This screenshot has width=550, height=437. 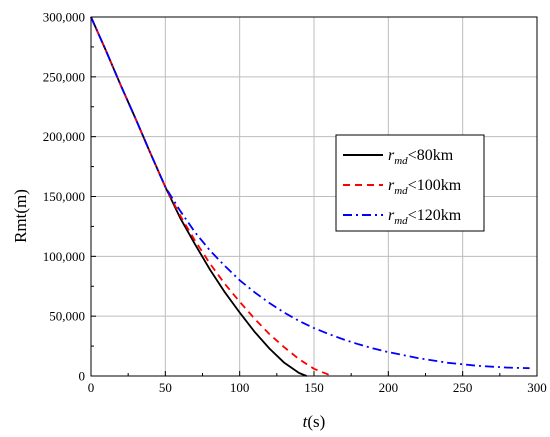 I want to click on legend-label-series-3-sub: md, so click(x=401, y=221).